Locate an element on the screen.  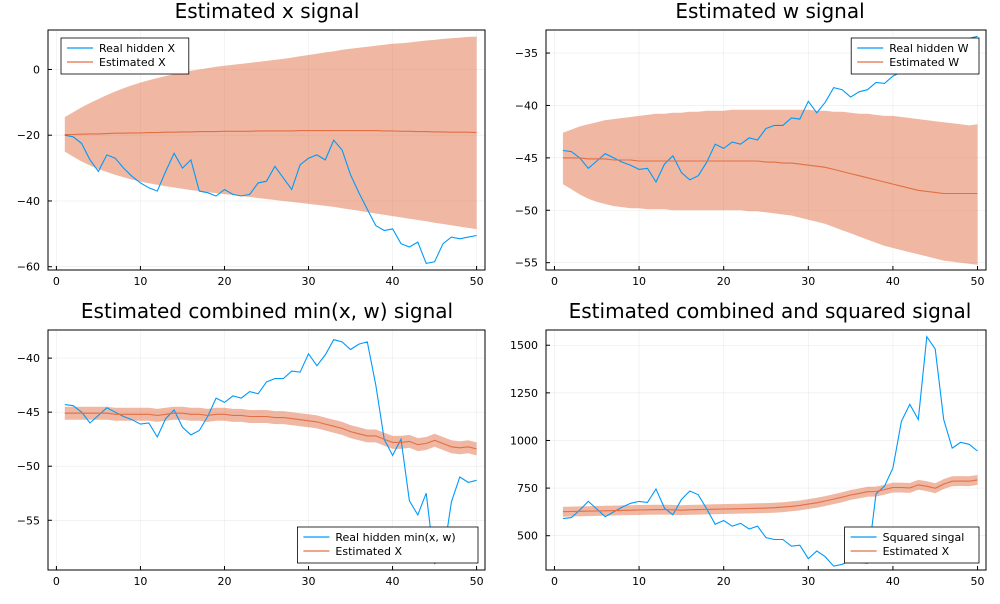
chart-title: Estimated combined min(x, w) signal is located at coordinates (267, 311).